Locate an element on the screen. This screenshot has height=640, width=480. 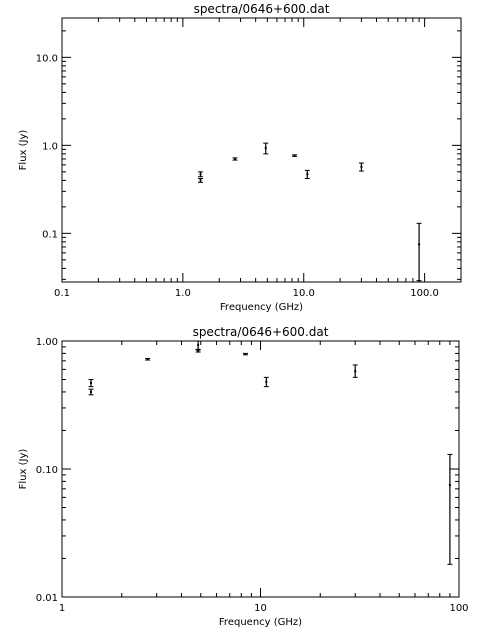
x-tick-label: 100 is located at coordinates (458, 608).